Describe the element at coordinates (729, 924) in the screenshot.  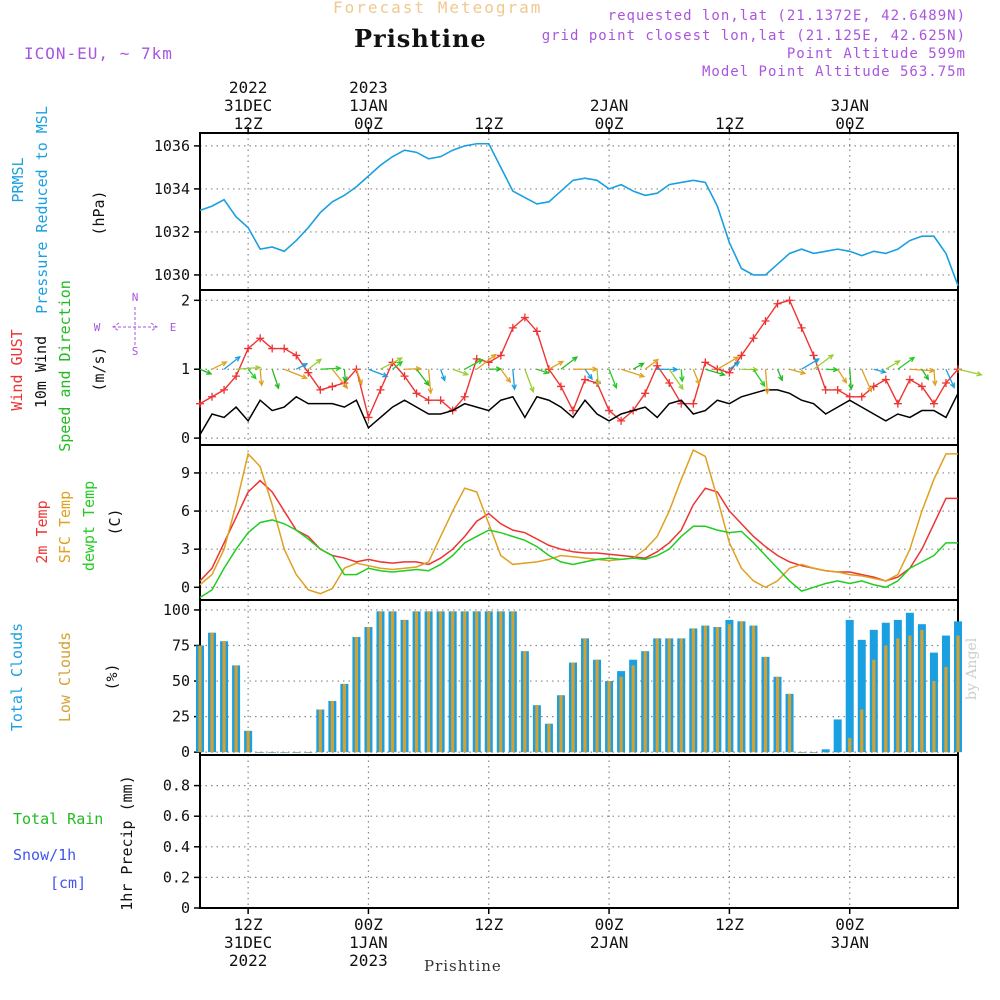
I see `bottom-time-label: 12Z` at that location.